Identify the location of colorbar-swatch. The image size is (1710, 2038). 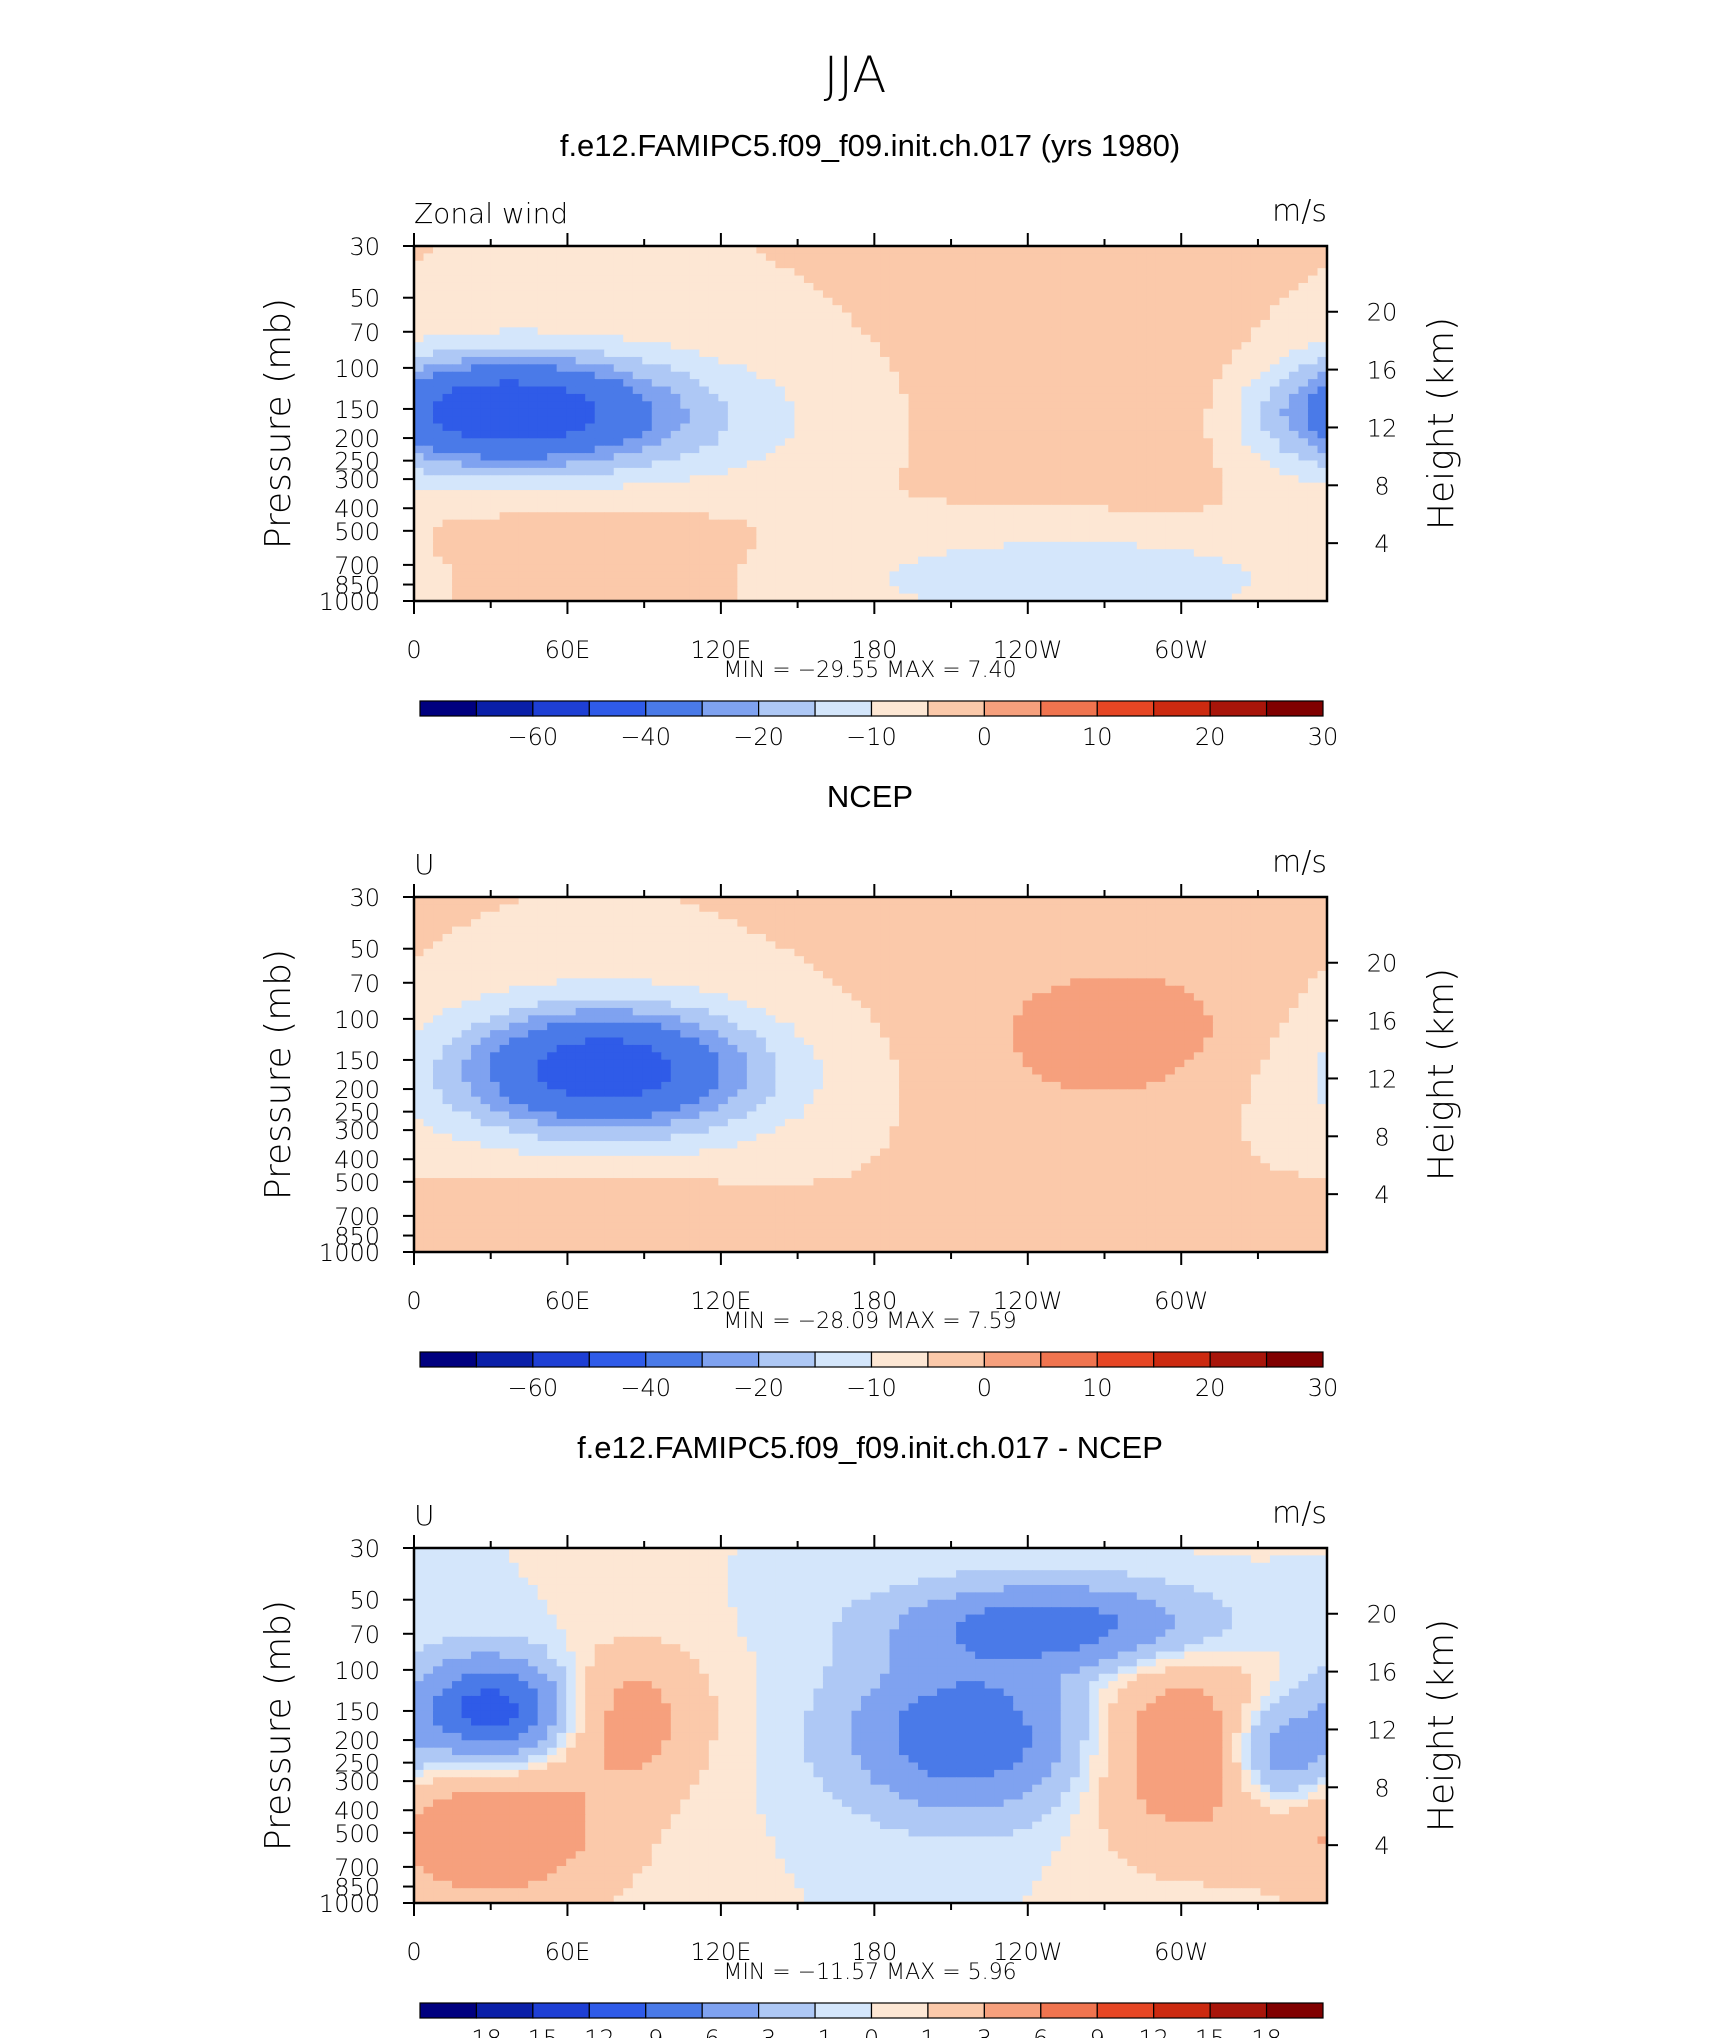
(956, 708).